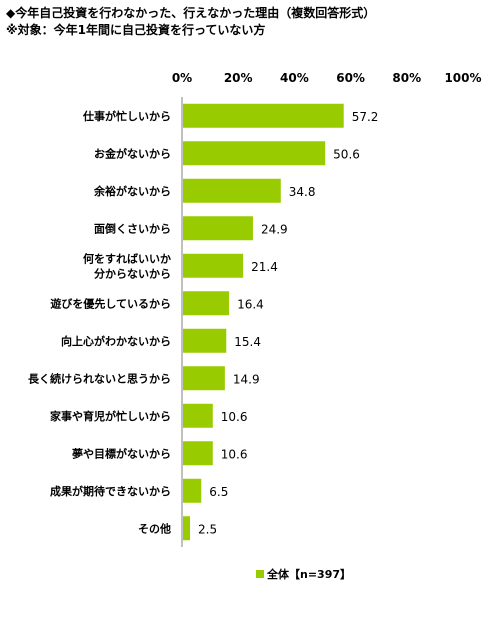  What do you see at coordinates (350, 78) in the screenshot?
I see `x-tick-label: 60%` at bounding box center [350, 78].